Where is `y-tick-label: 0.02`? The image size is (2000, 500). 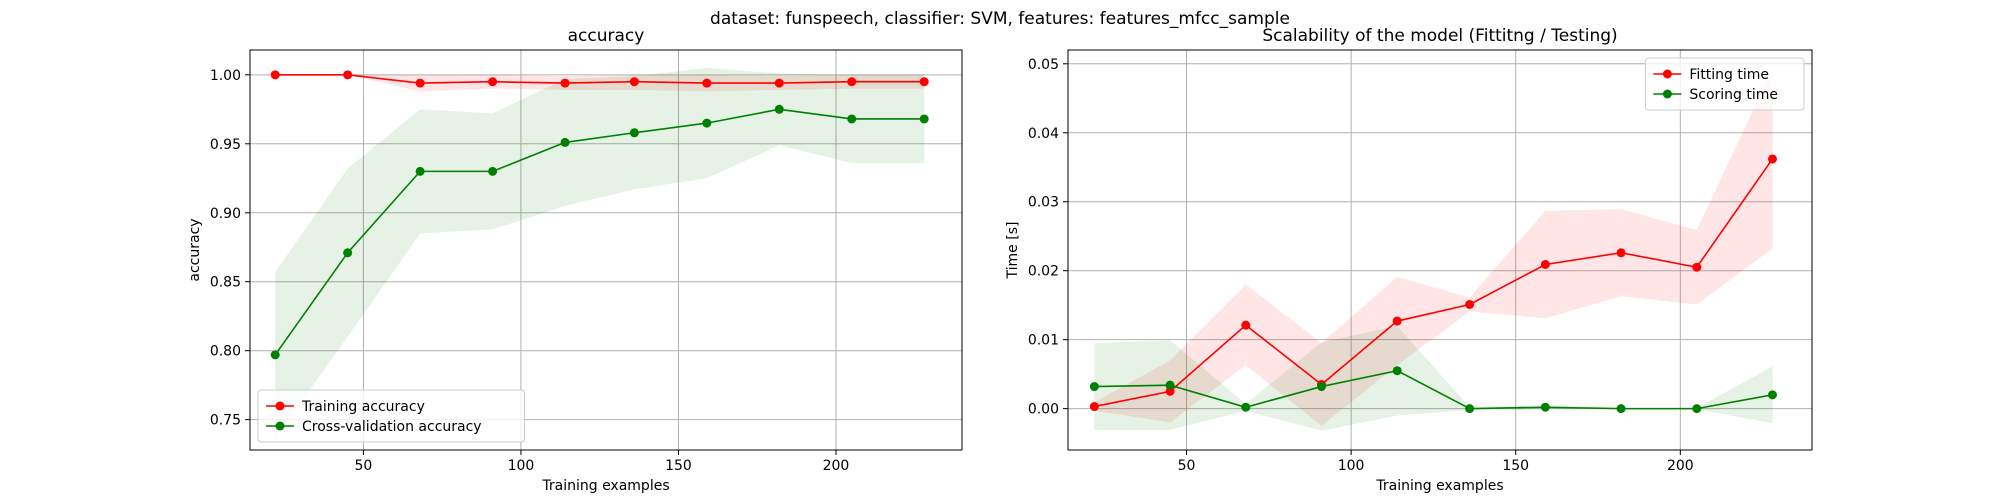 y-tick-label: 0.02 is located at coordinates (1043, 272).